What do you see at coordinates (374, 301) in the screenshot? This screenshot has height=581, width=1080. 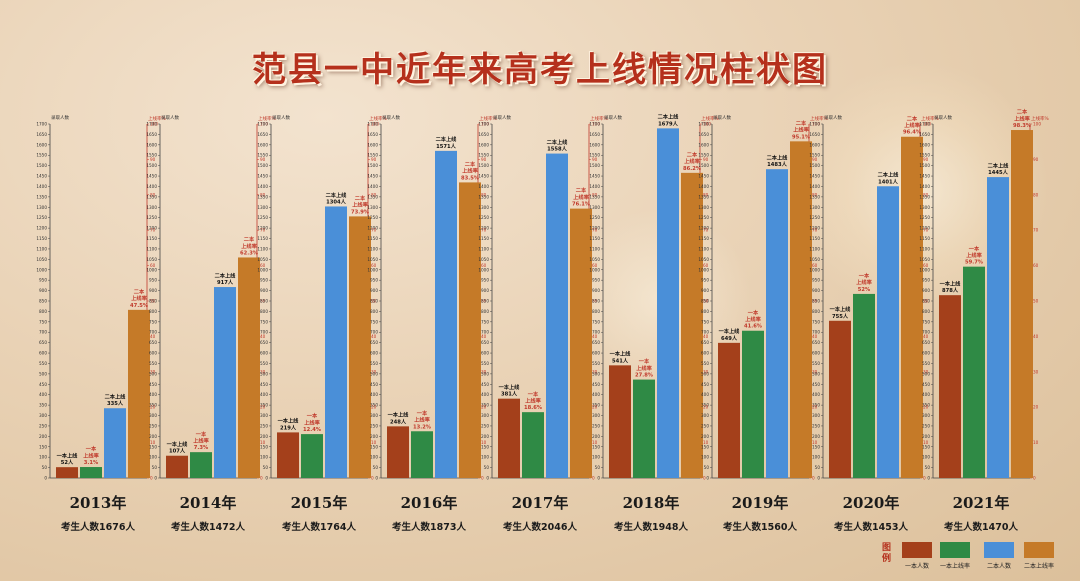 I see `right-tick-label: 50` at bounding box center [374, 301].